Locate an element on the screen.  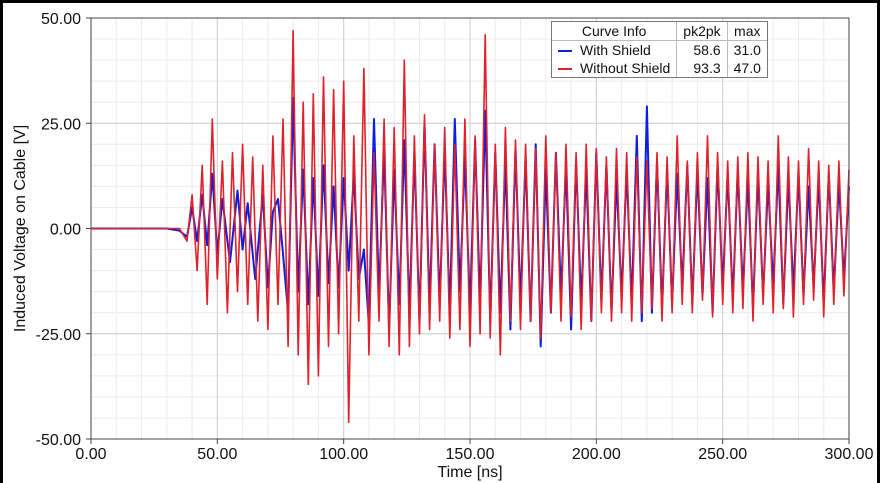
y-axis-ticks: 50.00 25.00 0.00 -25.00 -50.00 is located at coordinates (63, 230).